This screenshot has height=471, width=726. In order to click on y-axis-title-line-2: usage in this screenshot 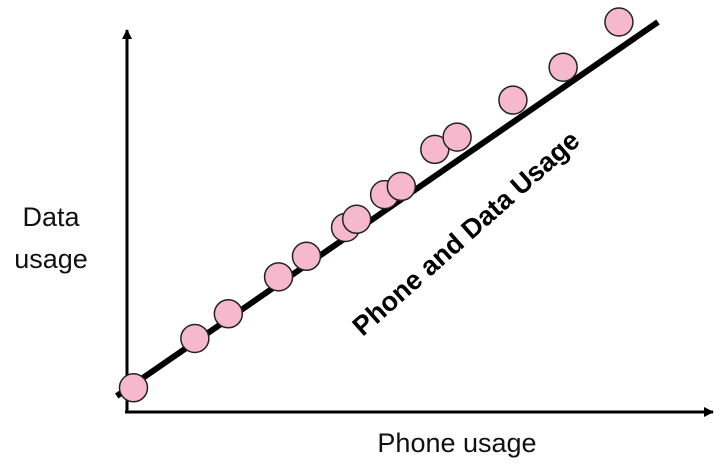, I will do `click(51, 259)`.